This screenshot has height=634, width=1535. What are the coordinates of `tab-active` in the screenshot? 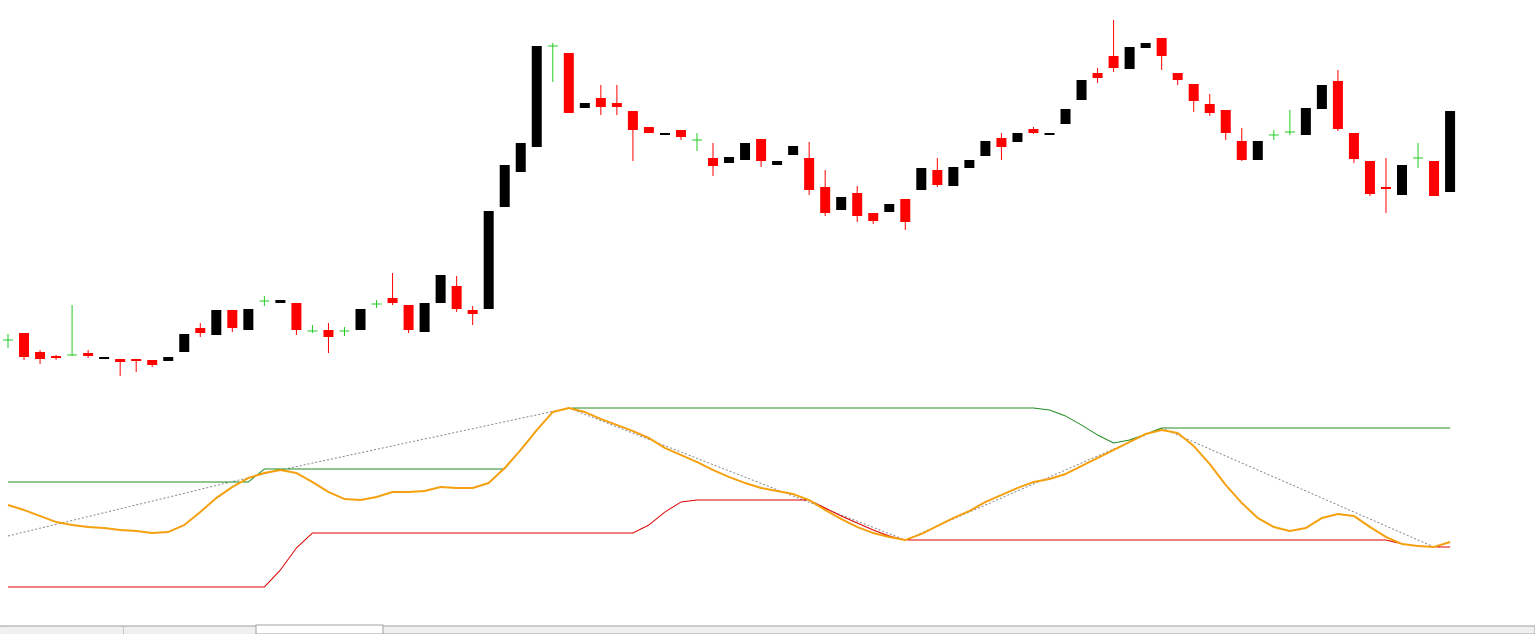 It's located at (319, 629).